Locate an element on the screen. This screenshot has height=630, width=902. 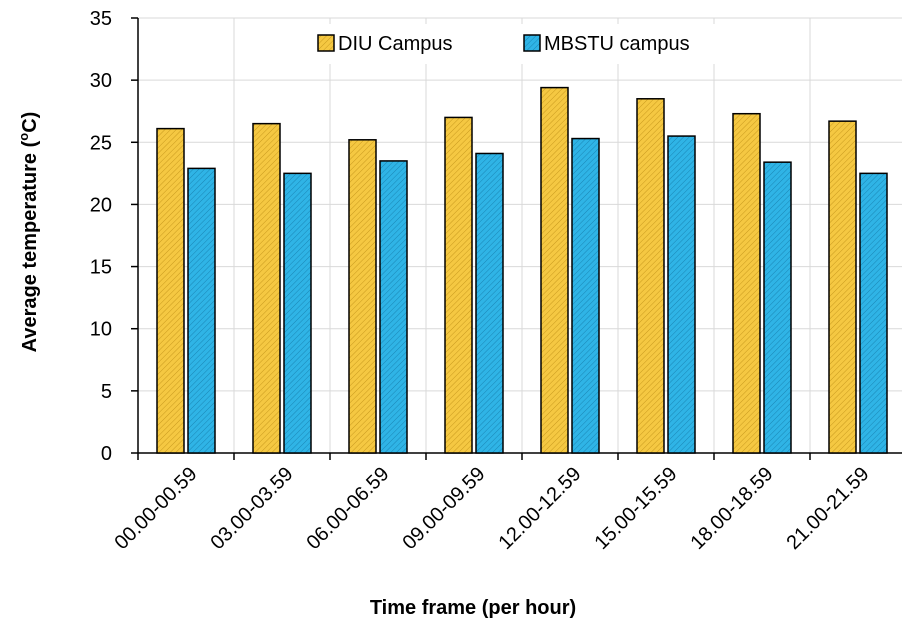
y-axis-title: Average temperature (oC) is located at coordinates (28, 232).